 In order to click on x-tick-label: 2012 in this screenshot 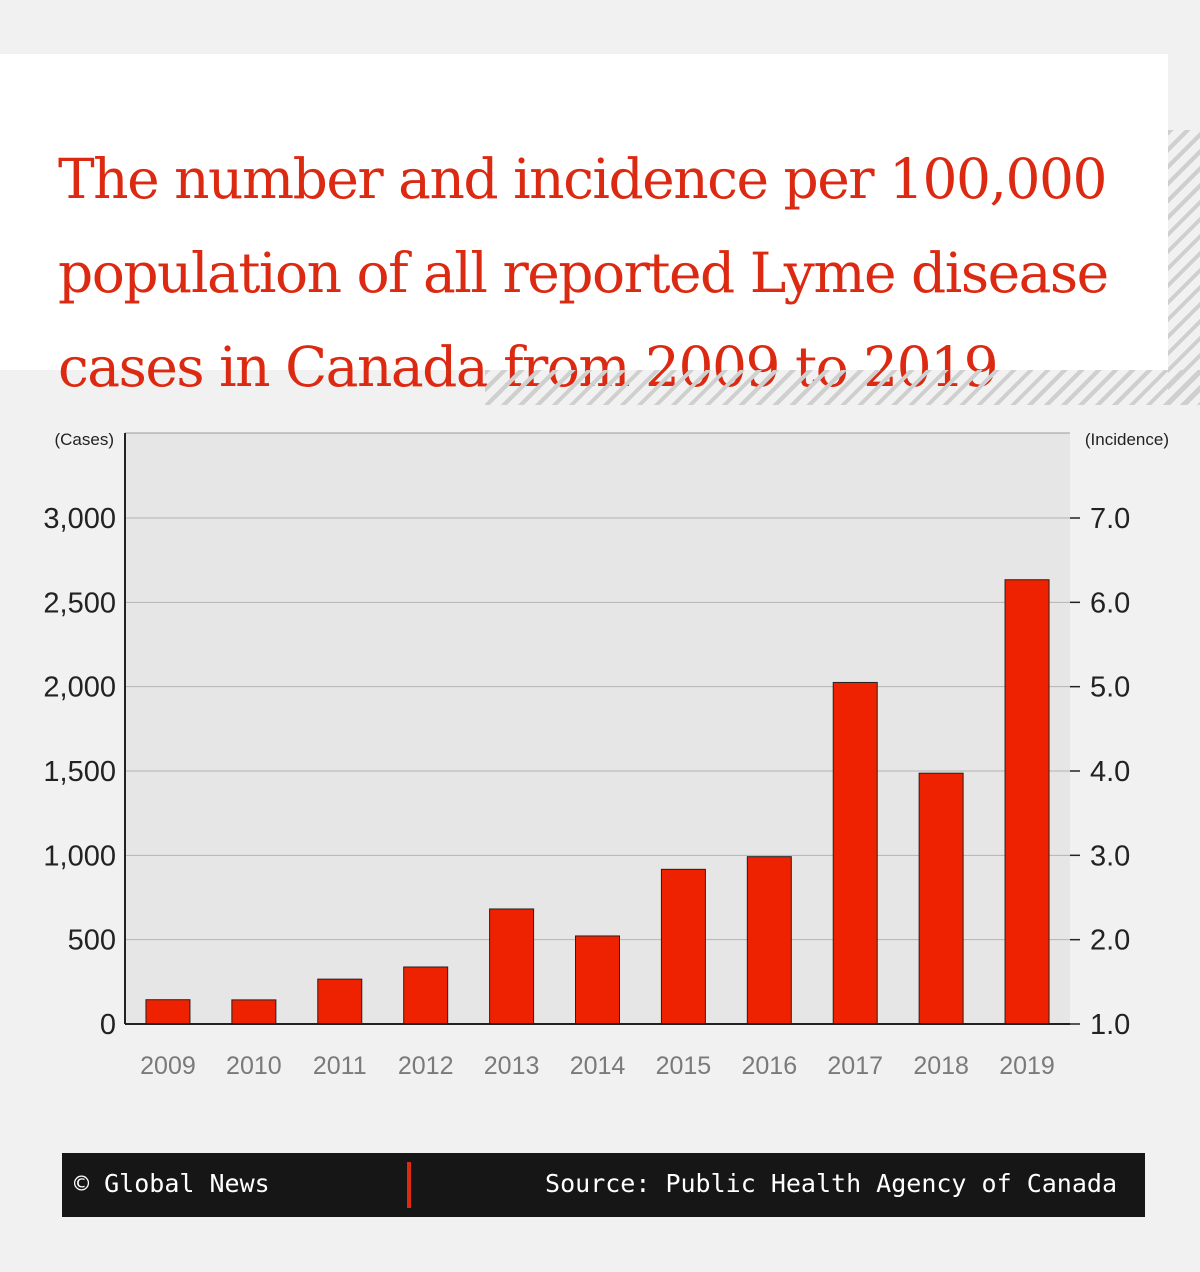, I will do `click(426, 1066)`.